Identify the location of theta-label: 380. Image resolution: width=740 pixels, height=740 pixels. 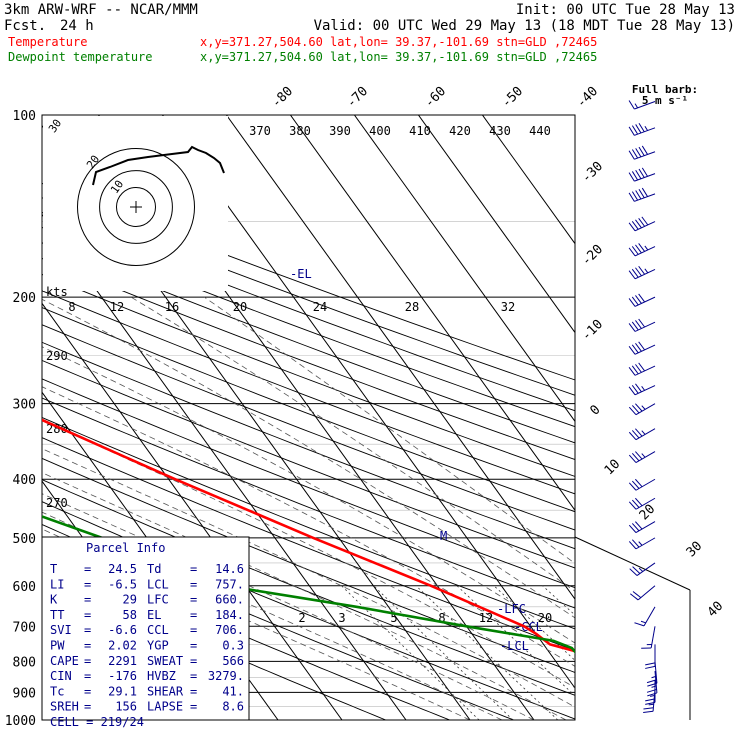
(300, 131).